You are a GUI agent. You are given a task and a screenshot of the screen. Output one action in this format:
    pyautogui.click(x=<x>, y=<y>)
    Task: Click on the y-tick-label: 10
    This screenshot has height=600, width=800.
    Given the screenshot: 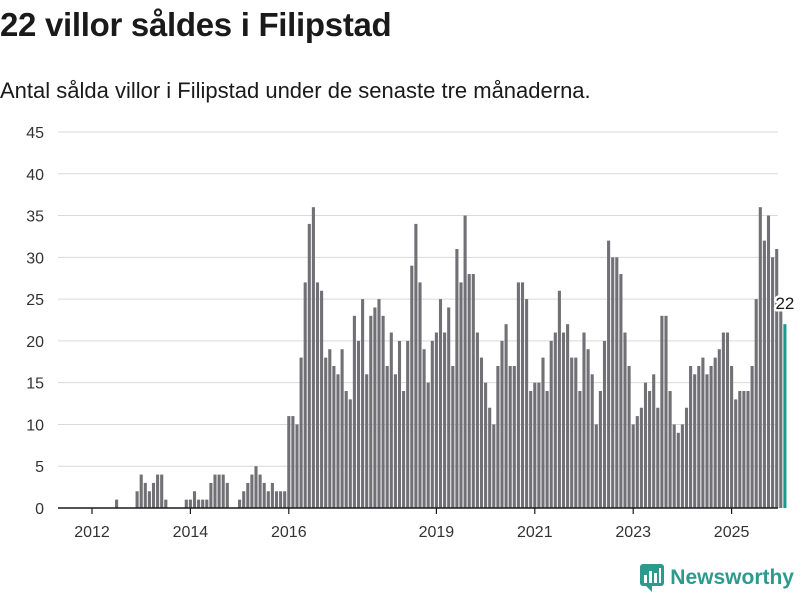 What is the action you would take?
    pyautogui.click(x=35, y=425)
    